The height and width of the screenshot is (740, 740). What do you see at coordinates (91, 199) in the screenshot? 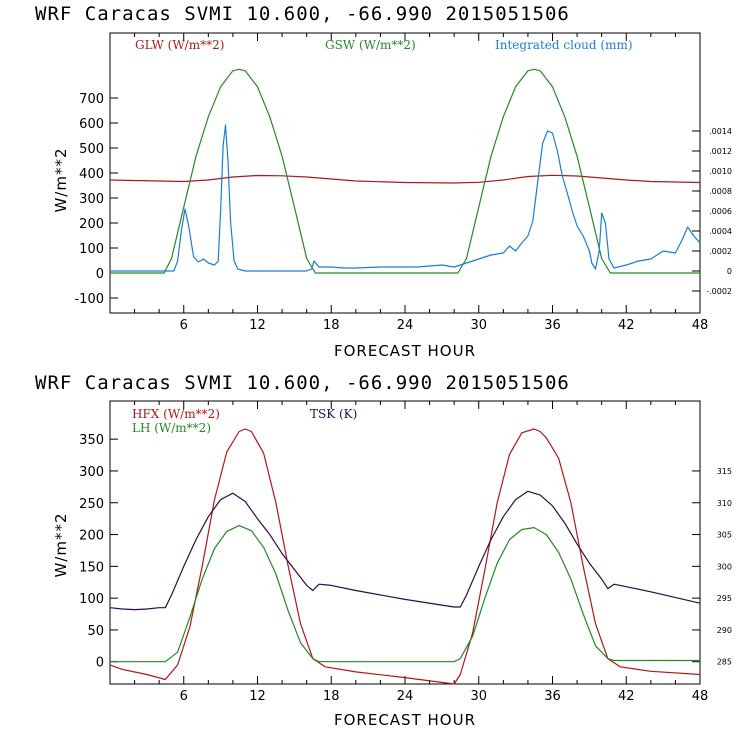
I see `top-y-tick-label: 300` at bounding box center [91, 199].